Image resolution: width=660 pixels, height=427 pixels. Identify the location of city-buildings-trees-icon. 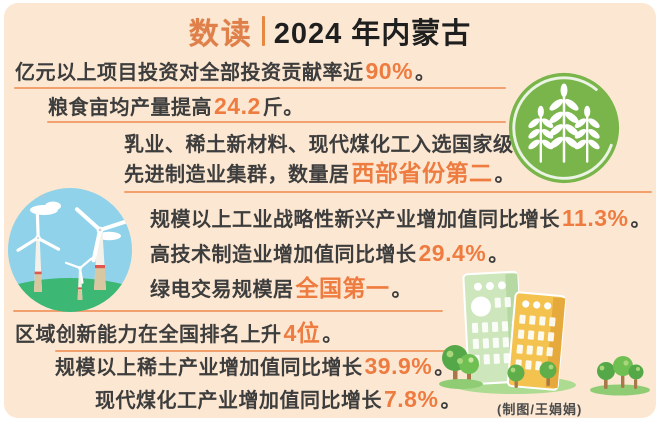
(542, 344).